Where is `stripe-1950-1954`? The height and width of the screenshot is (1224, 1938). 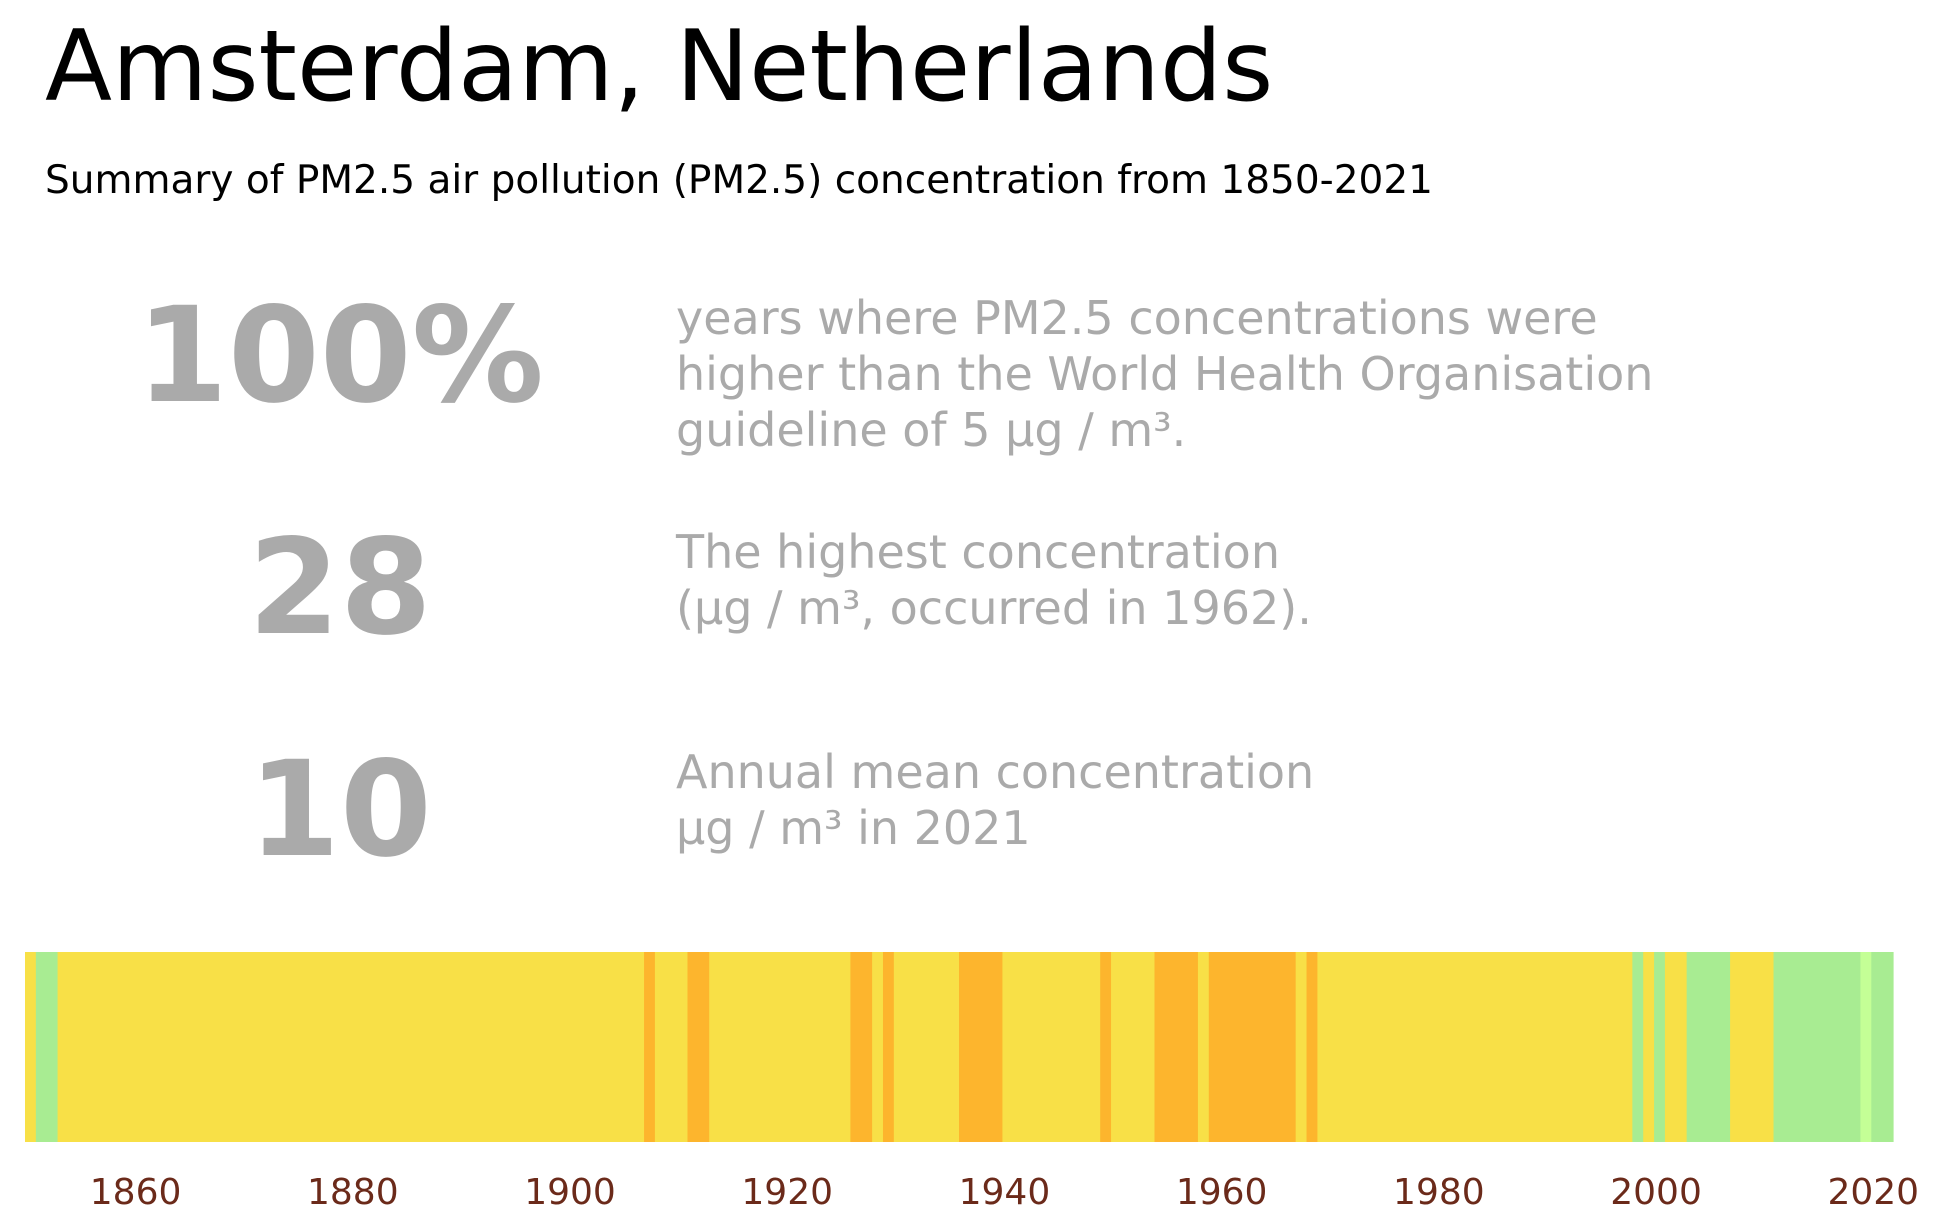
stripe-1950-1954 is located at coordinates (1133, 1047).